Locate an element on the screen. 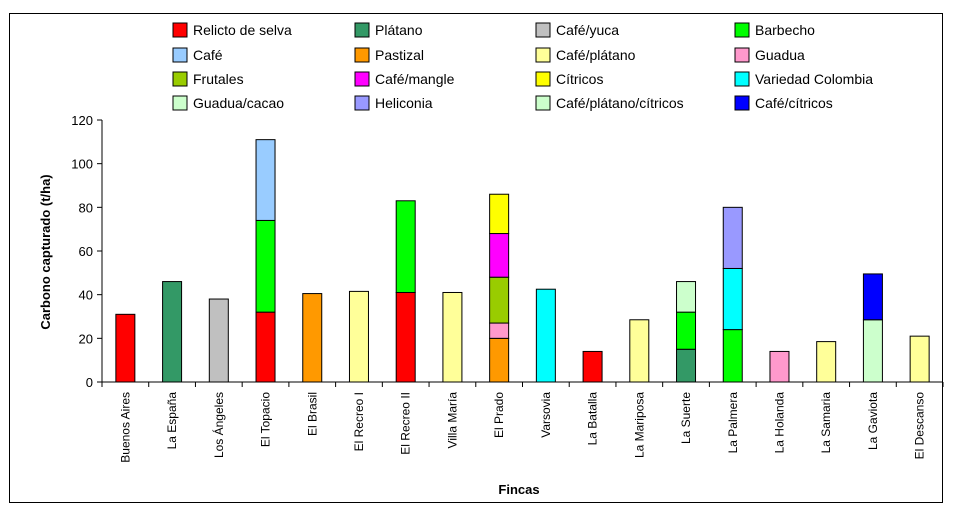 Image resolution: width=954 pixels, height=508 pixels. legend-label: Café/plátano/cítricos is located at coordinates (620, 103).